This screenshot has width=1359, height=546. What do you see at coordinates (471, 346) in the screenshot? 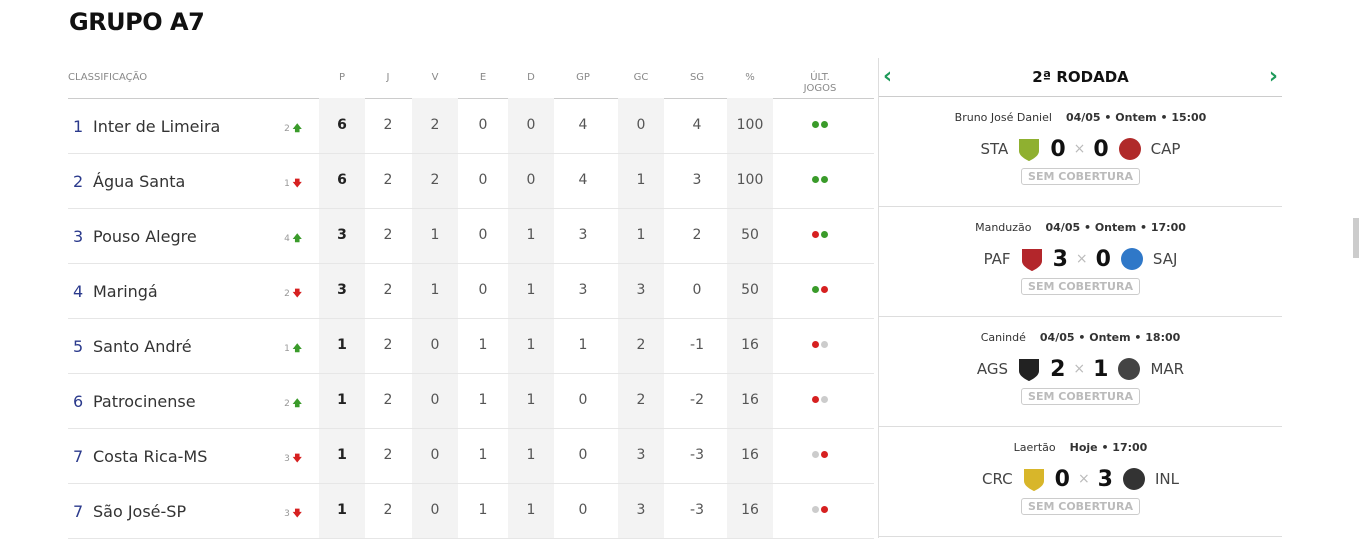
I see `table-row: 5 Santo André 1 🡅 1 2 0 1 1 1 2 -1 16` at bounding box center [471, 346].